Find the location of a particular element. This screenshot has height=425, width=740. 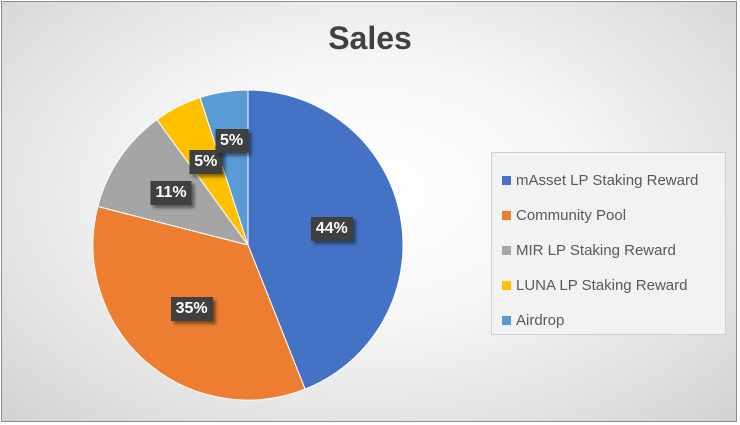

legend-label: Community Pool is located at coordinates (571, 215).